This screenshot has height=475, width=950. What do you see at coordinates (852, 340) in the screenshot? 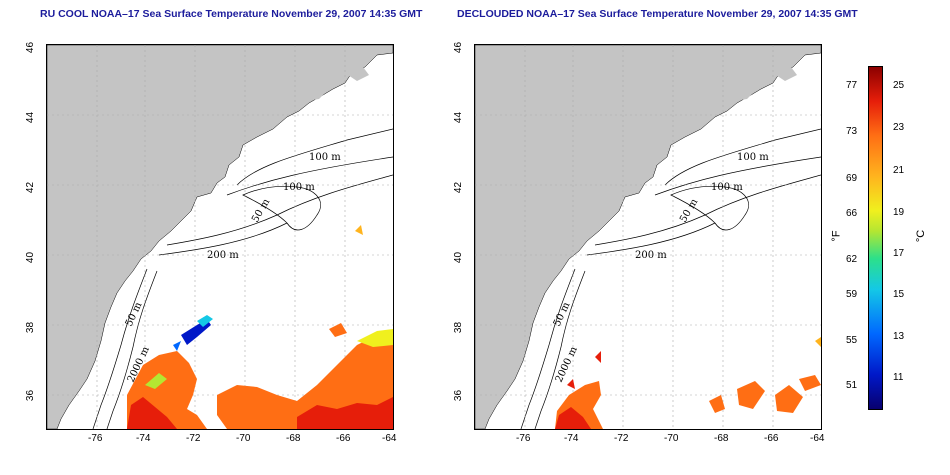
I see `f-tick: 55` at bounding box center [852, 340].